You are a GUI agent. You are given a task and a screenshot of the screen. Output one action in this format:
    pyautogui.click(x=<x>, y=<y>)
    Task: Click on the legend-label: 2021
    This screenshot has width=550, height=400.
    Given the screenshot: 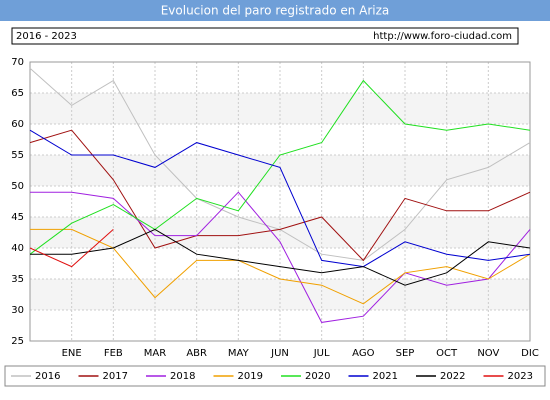 What is the action you would take?
    pyautogui.click(x=385, y=376)
    